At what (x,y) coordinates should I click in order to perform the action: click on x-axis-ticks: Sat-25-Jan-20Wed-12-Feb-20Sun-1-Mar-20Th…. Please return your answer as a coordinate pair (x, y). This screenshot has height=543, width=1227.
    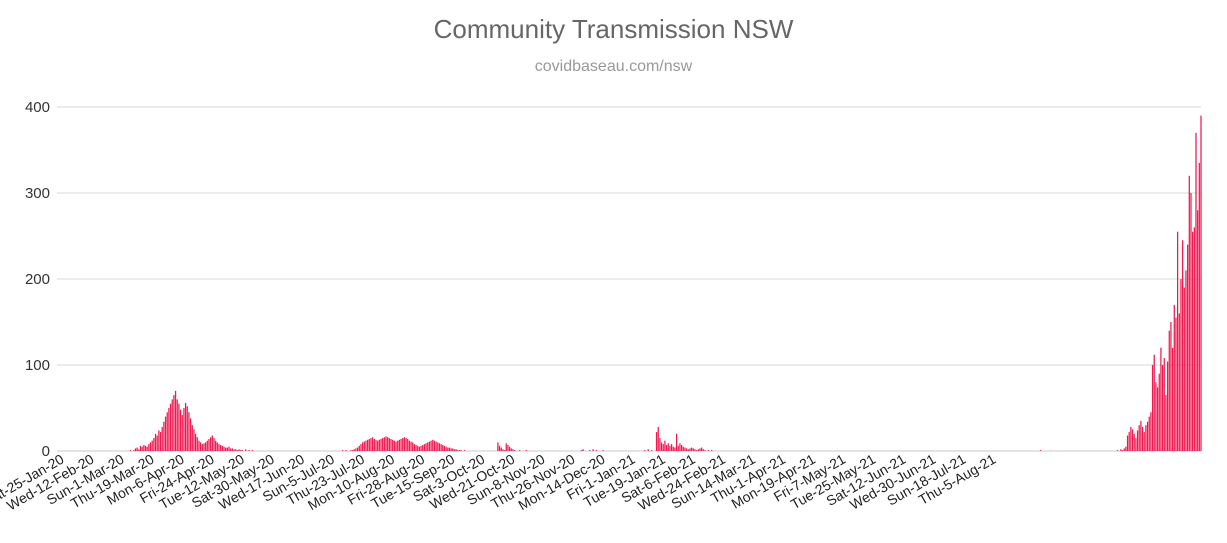
    Looking at the image, I should click on (499, 482).